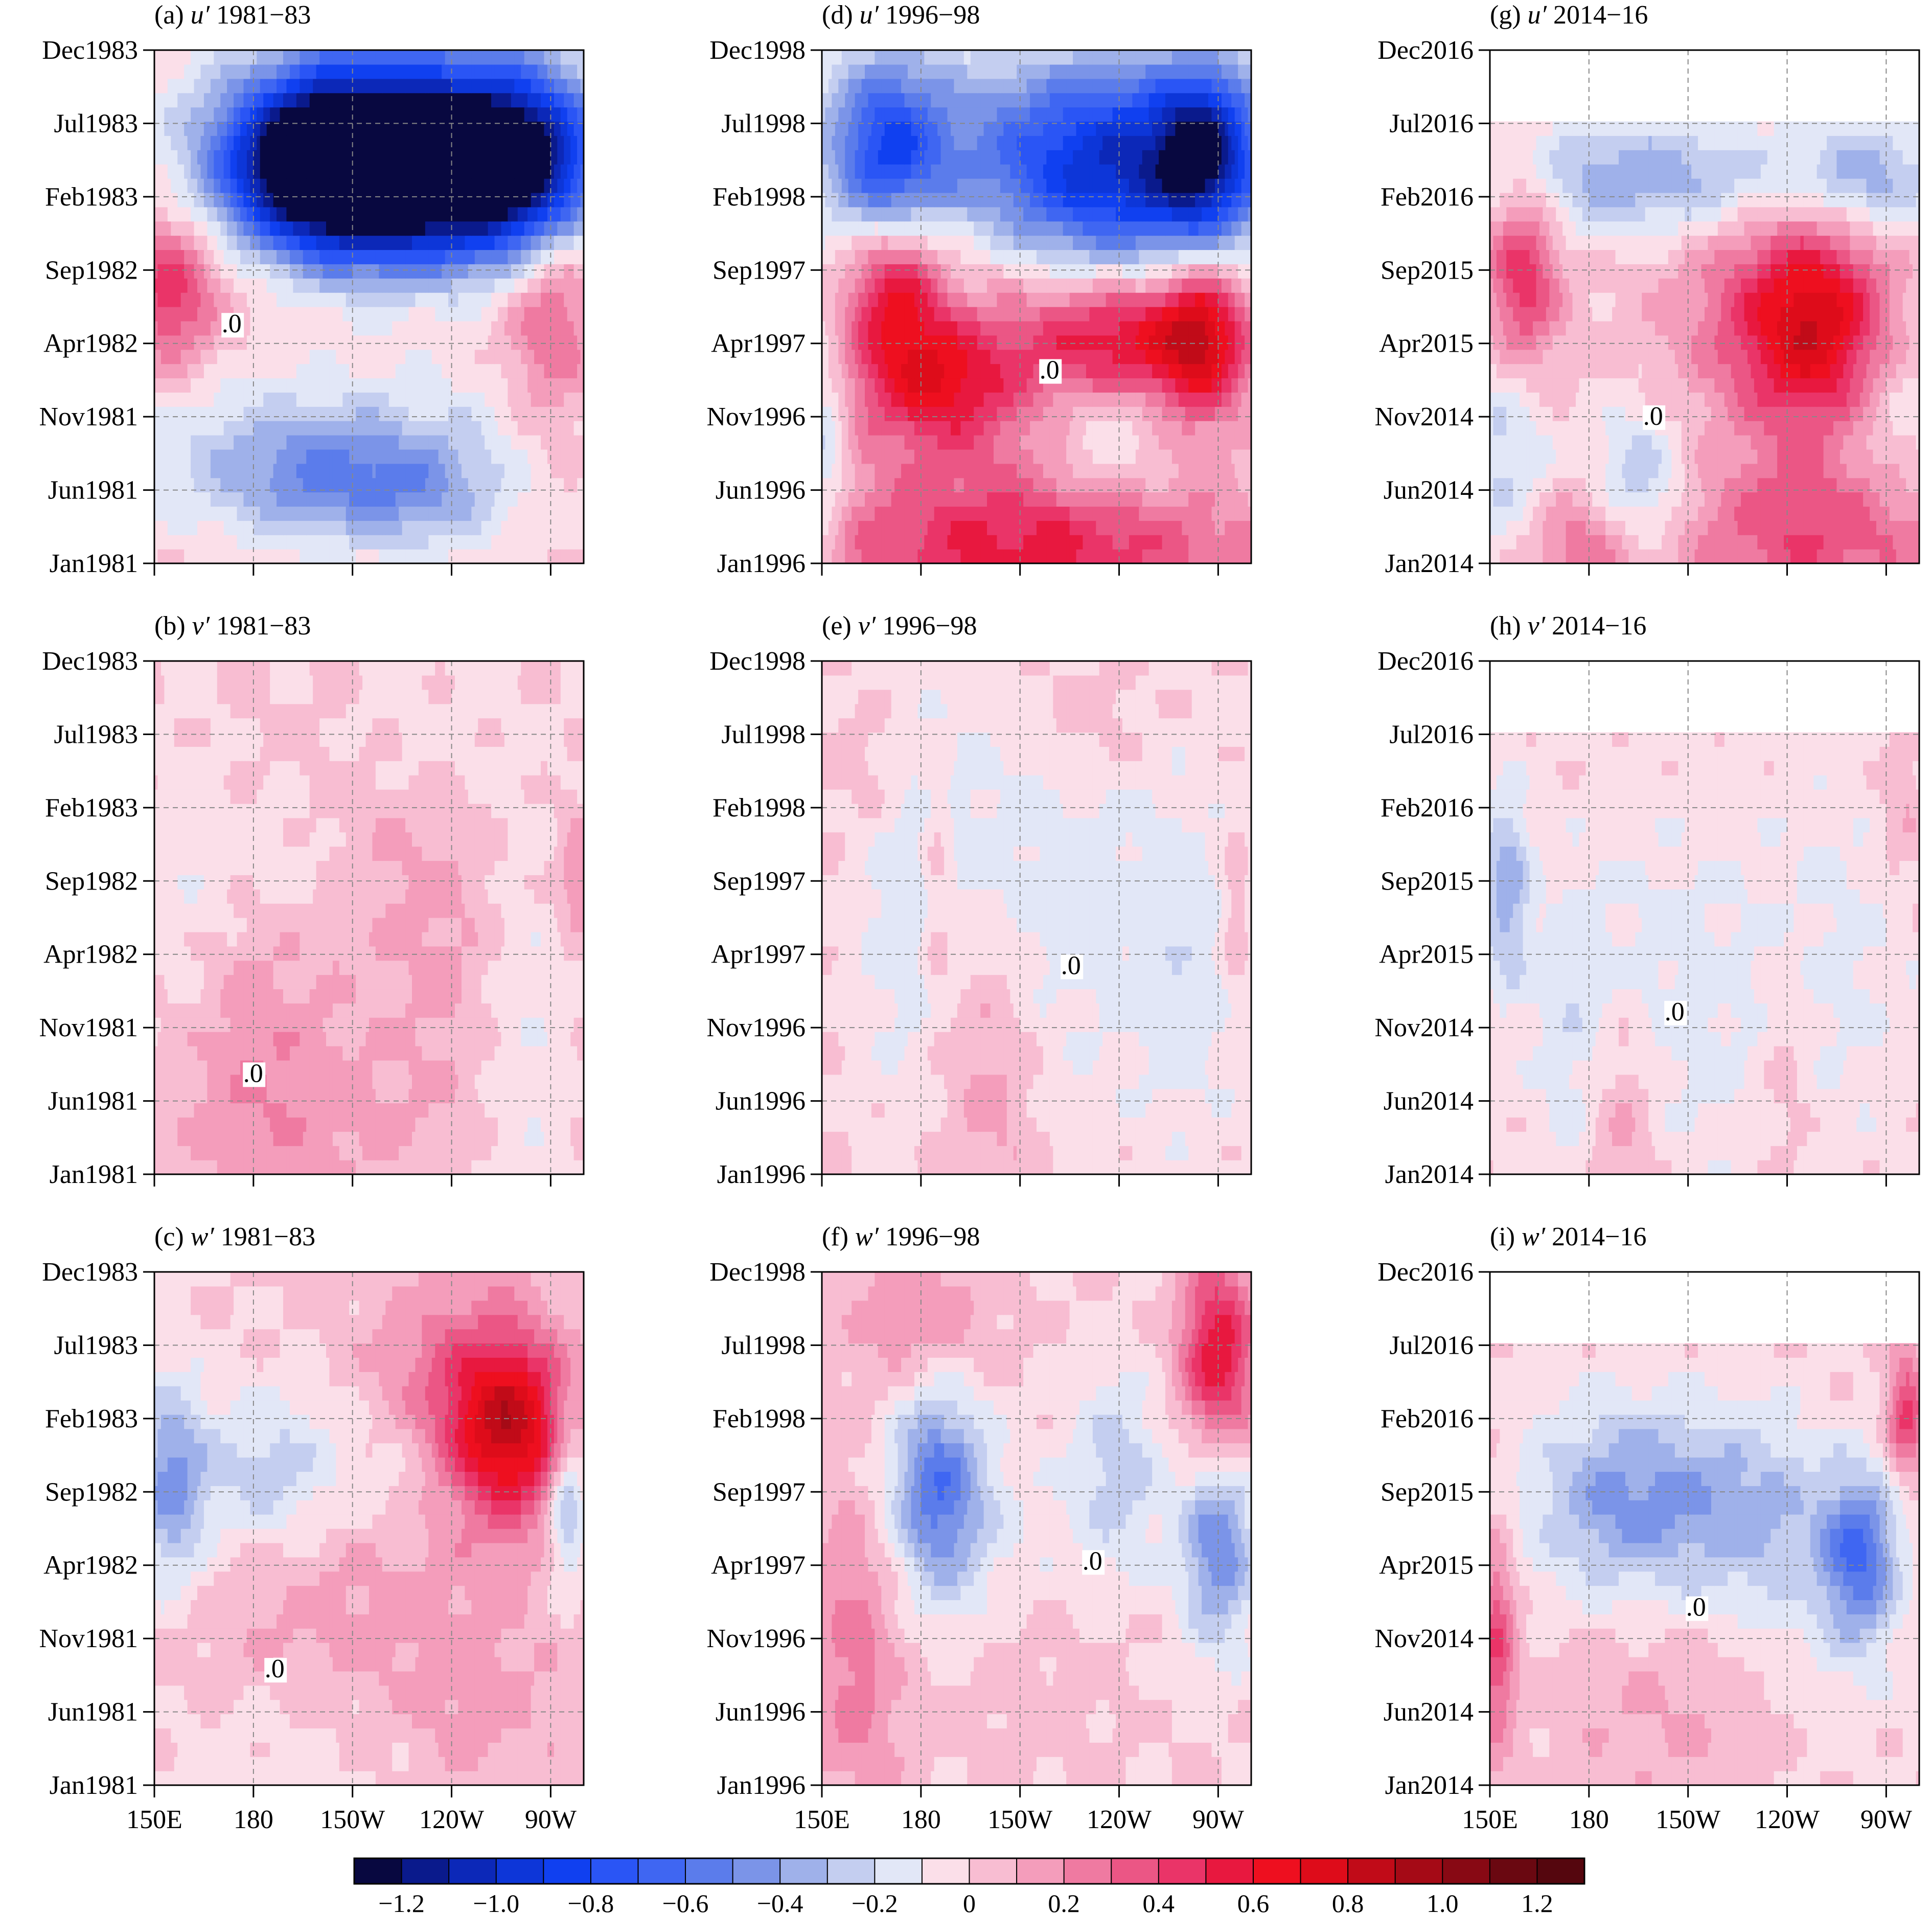 This screenshot has width=1932, height=1914. I want to click on y-tick-label: Dec1983, so click(90, 50).